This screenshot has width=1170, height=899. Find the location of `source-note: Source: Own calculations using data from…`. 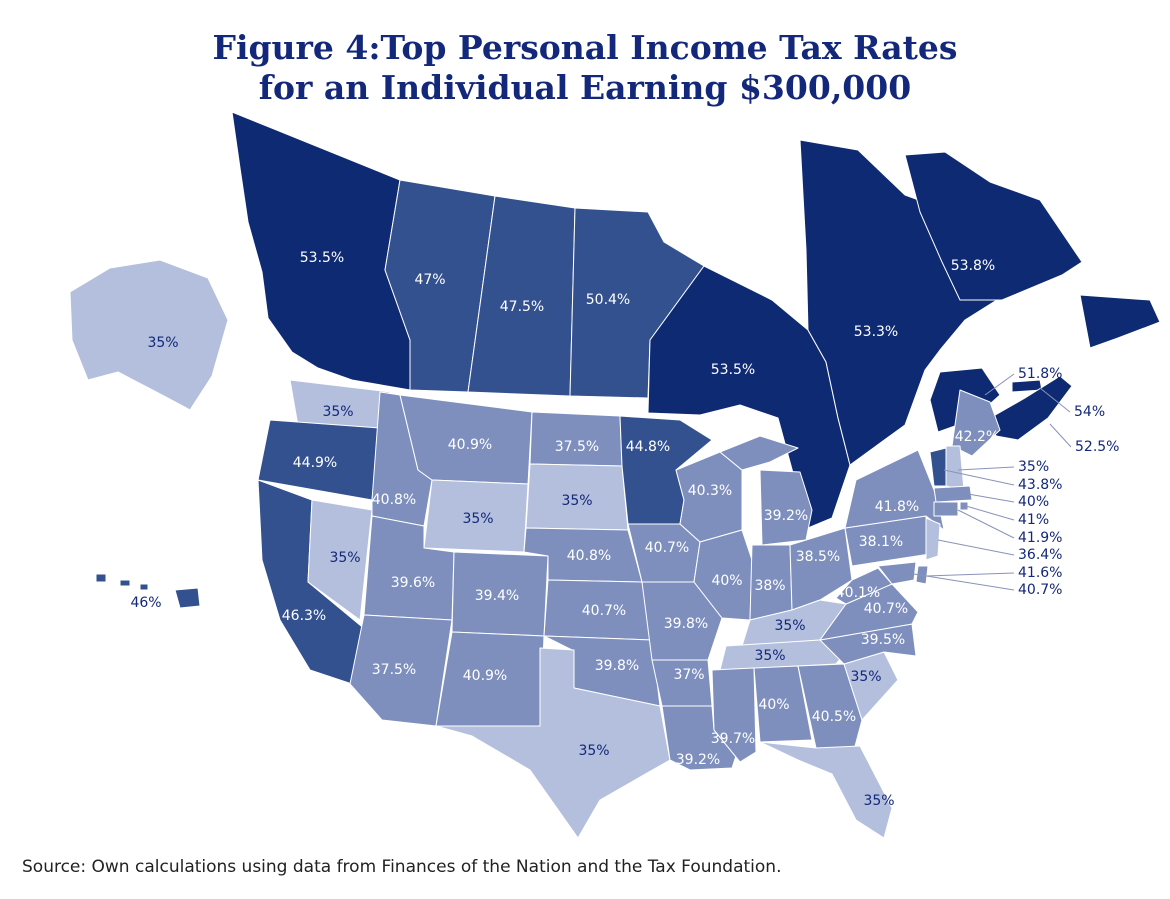

source-note: Source: Own calculations using data from… is located at coordinates (402, 867).